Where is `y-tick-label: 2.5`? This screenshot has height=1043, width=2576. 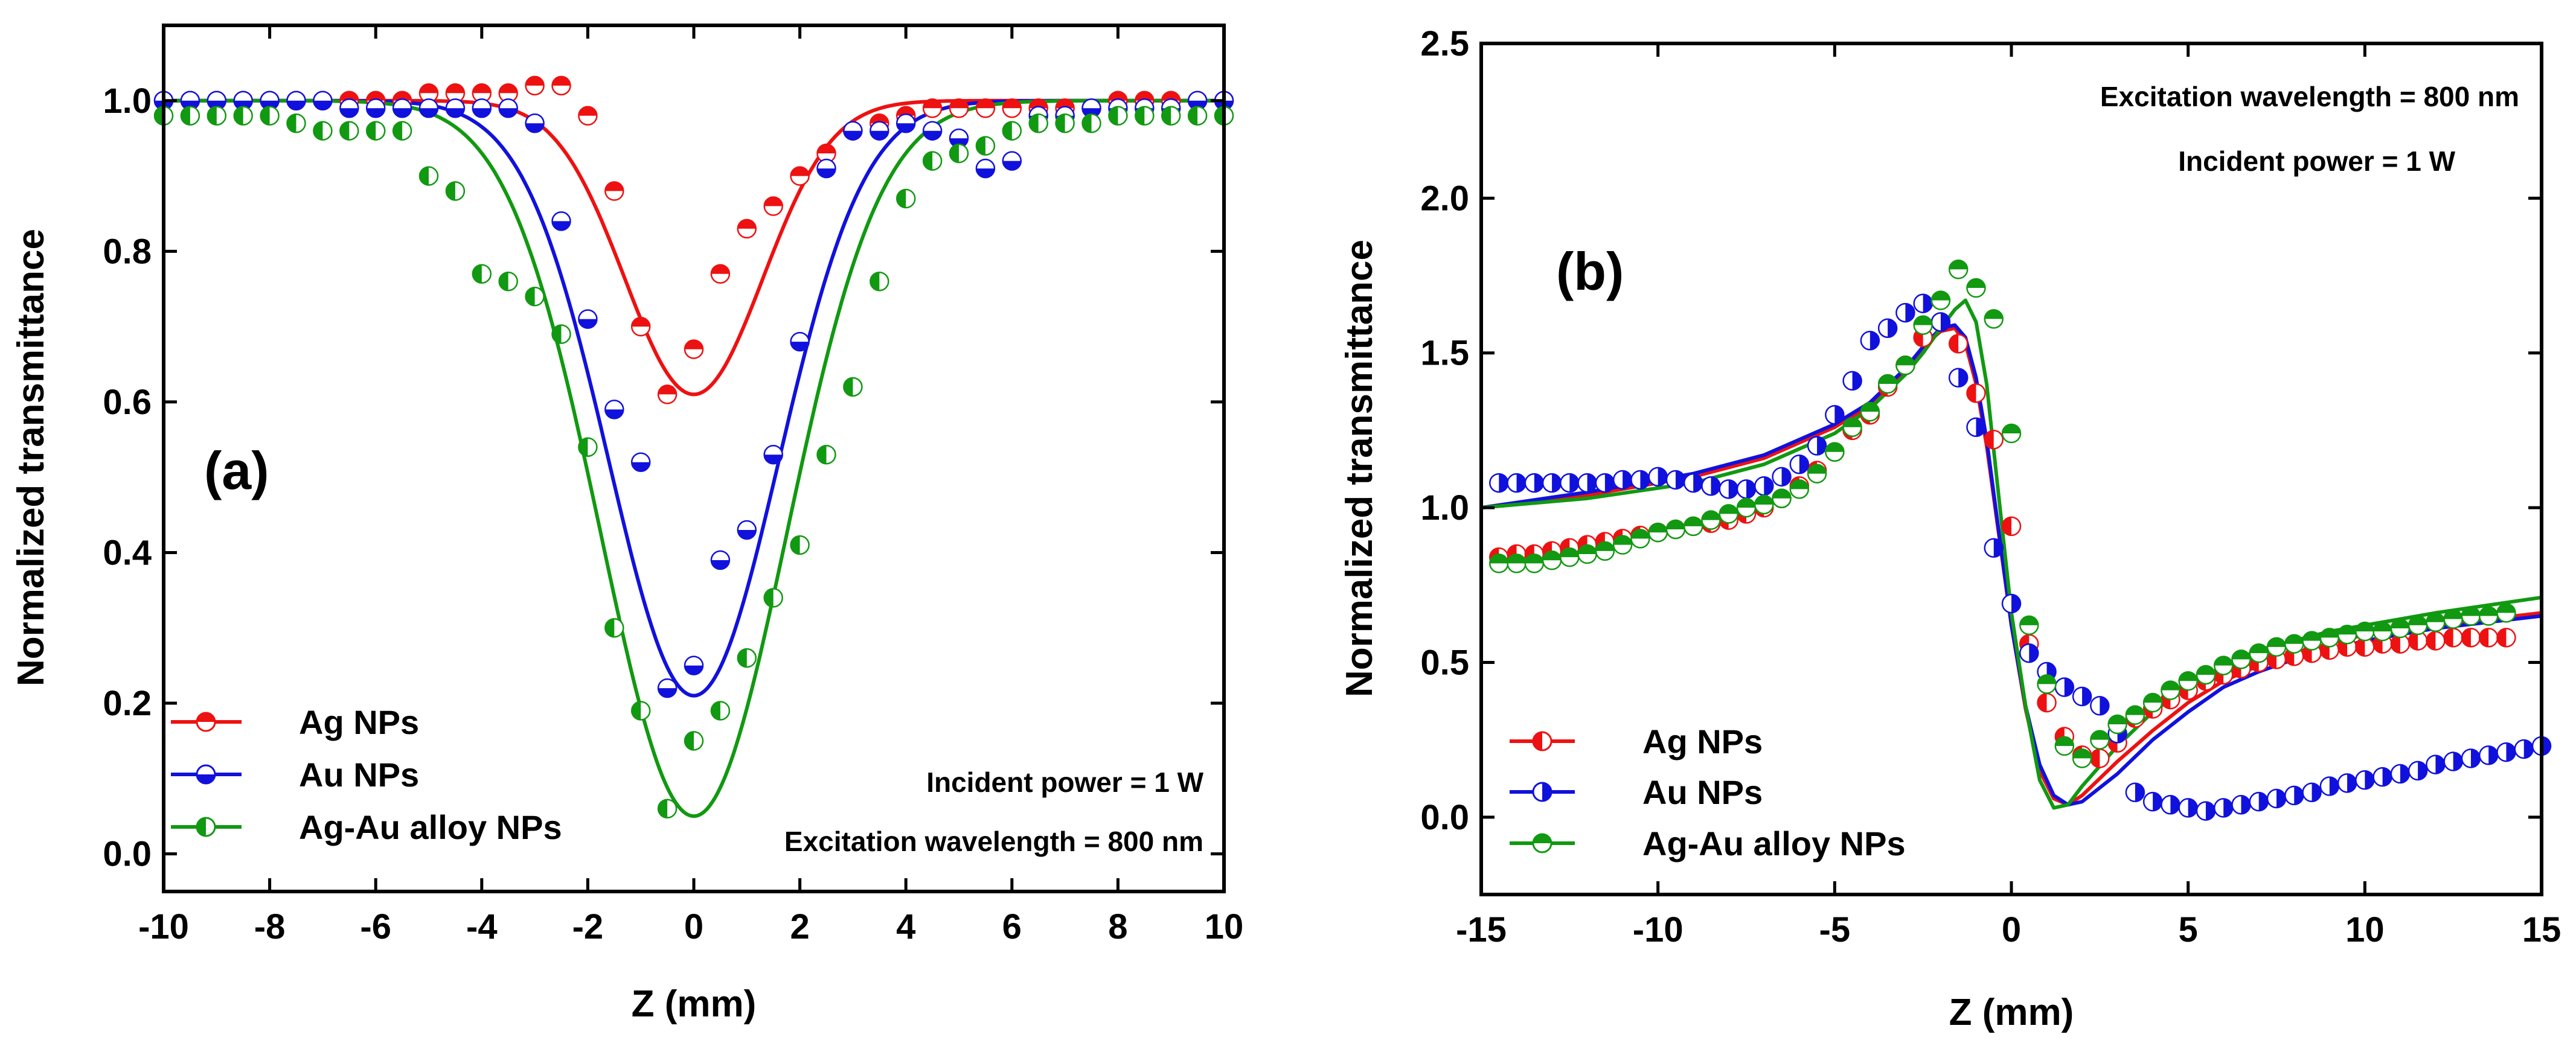 y-tick-label: 2.5 is located at coordinates (1444, 43).